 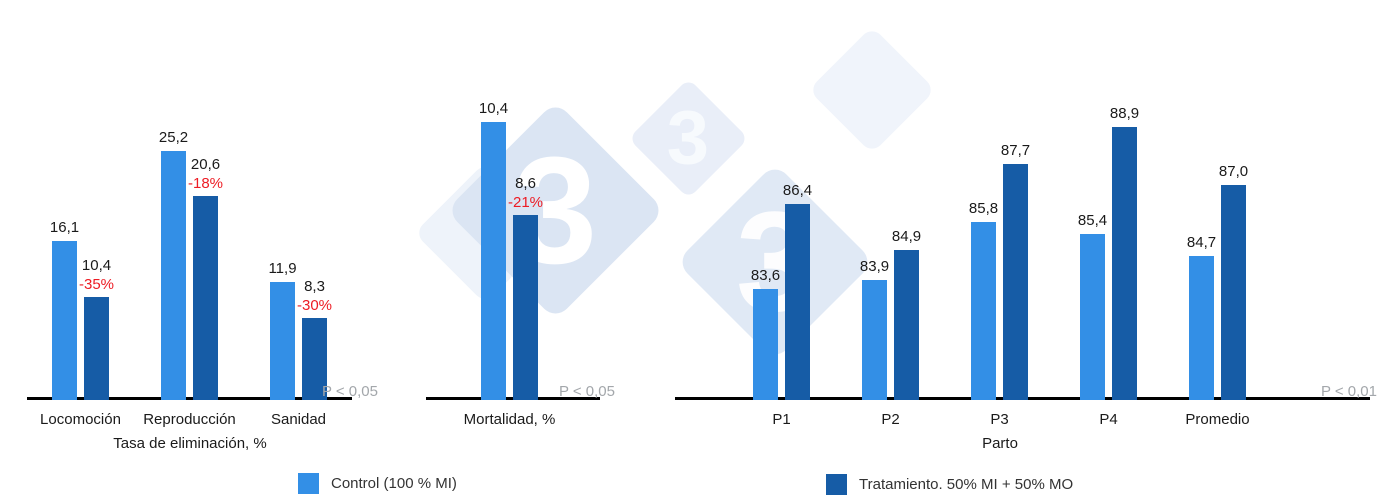 I want to click on legend-label-treatment: Tratamiento. 50% MI + 50% MO, so click(x=966, y=484).